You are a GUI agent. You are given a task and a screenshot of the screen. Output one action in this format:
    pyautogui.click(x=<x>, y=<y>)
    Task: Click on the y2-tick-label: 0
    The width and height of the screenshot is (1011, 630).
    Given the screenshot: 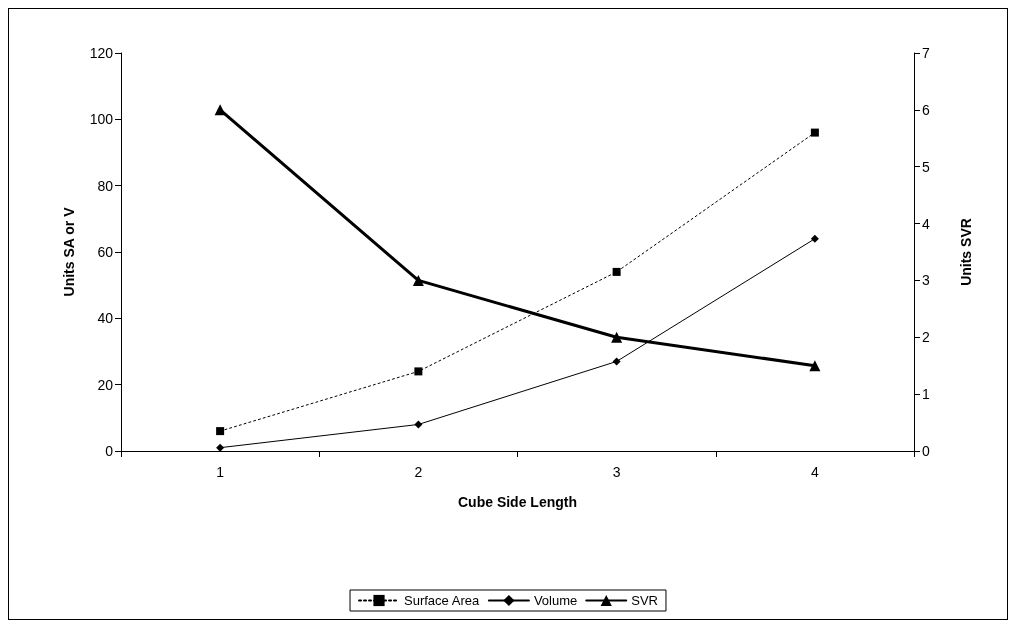 What is the action you would take?
    pyautogui.click(x=926, y=451)
    